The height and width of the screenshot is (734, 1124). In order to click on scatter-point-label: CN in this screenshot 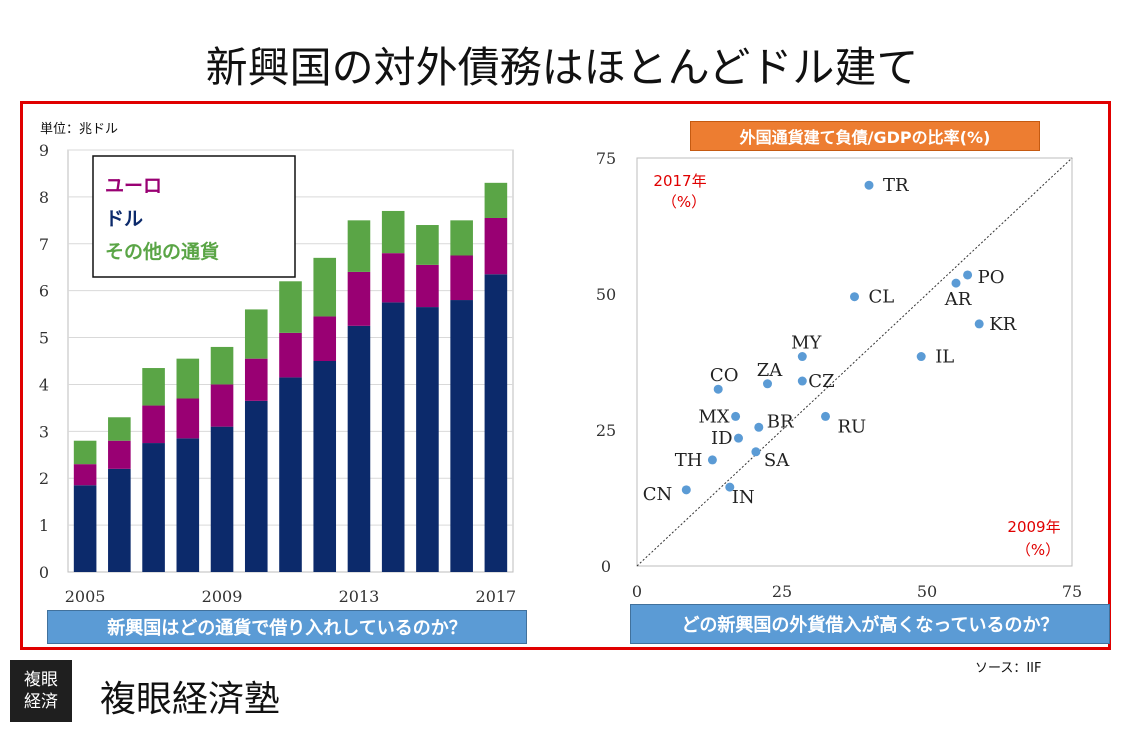, I will do `click(658, 494)`.